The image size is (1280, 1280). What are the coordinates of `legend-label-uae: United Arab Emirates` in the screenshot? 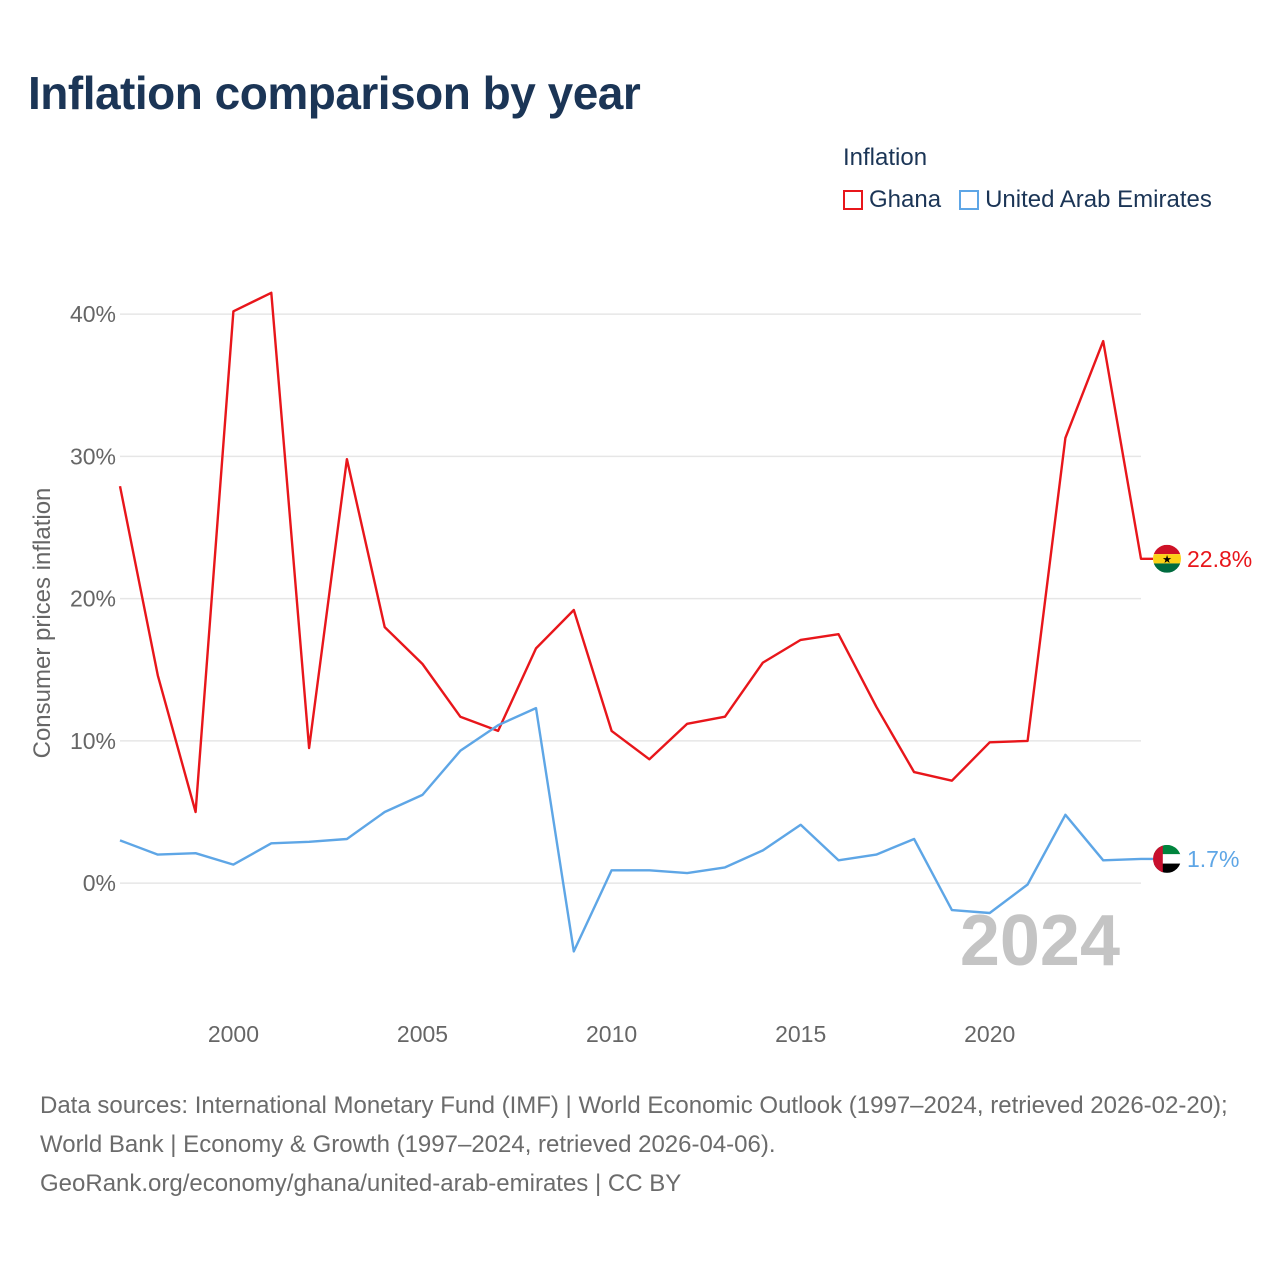 It's located at (1098, 199).